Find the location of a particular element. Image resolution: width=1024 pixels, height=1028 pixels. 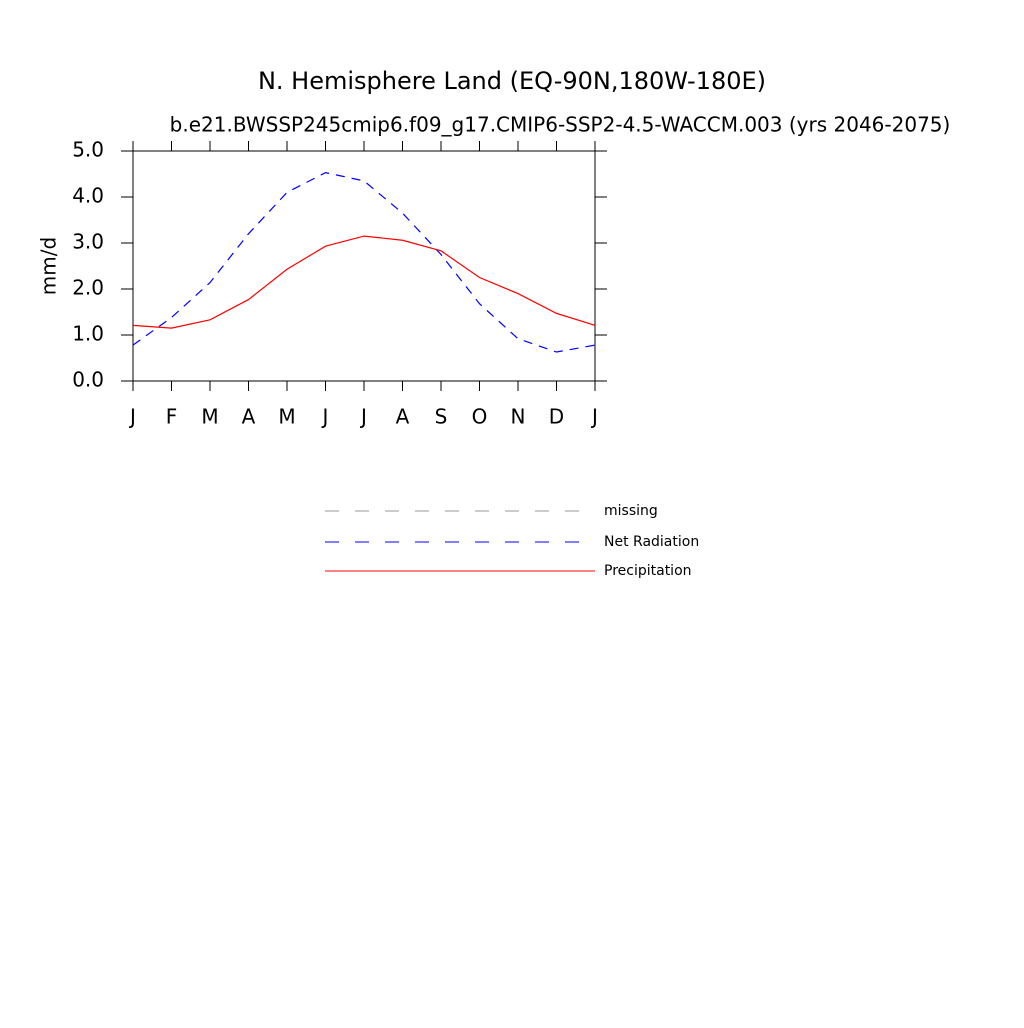

x-tick-label: F is located at coordinates (172, 417).